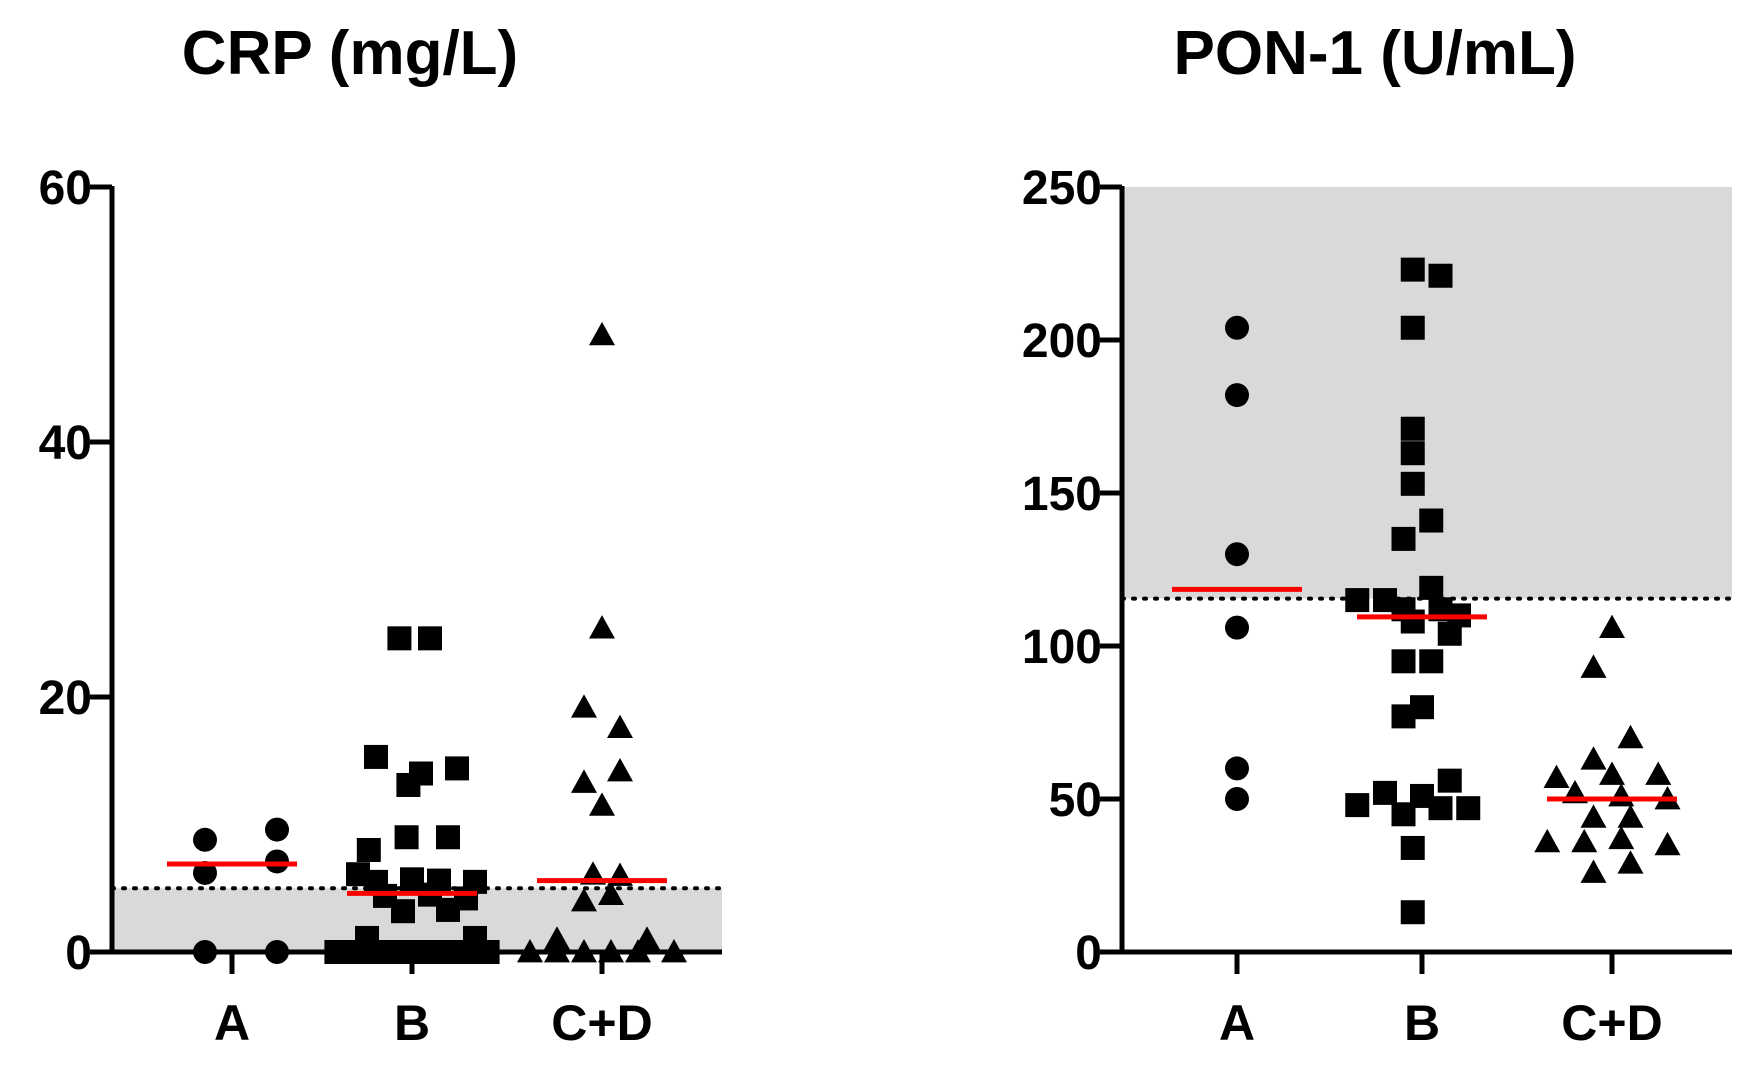 Image resolution: width=1750 pixels, height=1066 pixels. What do you see at coordinates (78, 953) in the screenshot?
I see `crp-y-tick-label: 0` at bounding box center [78, 953].